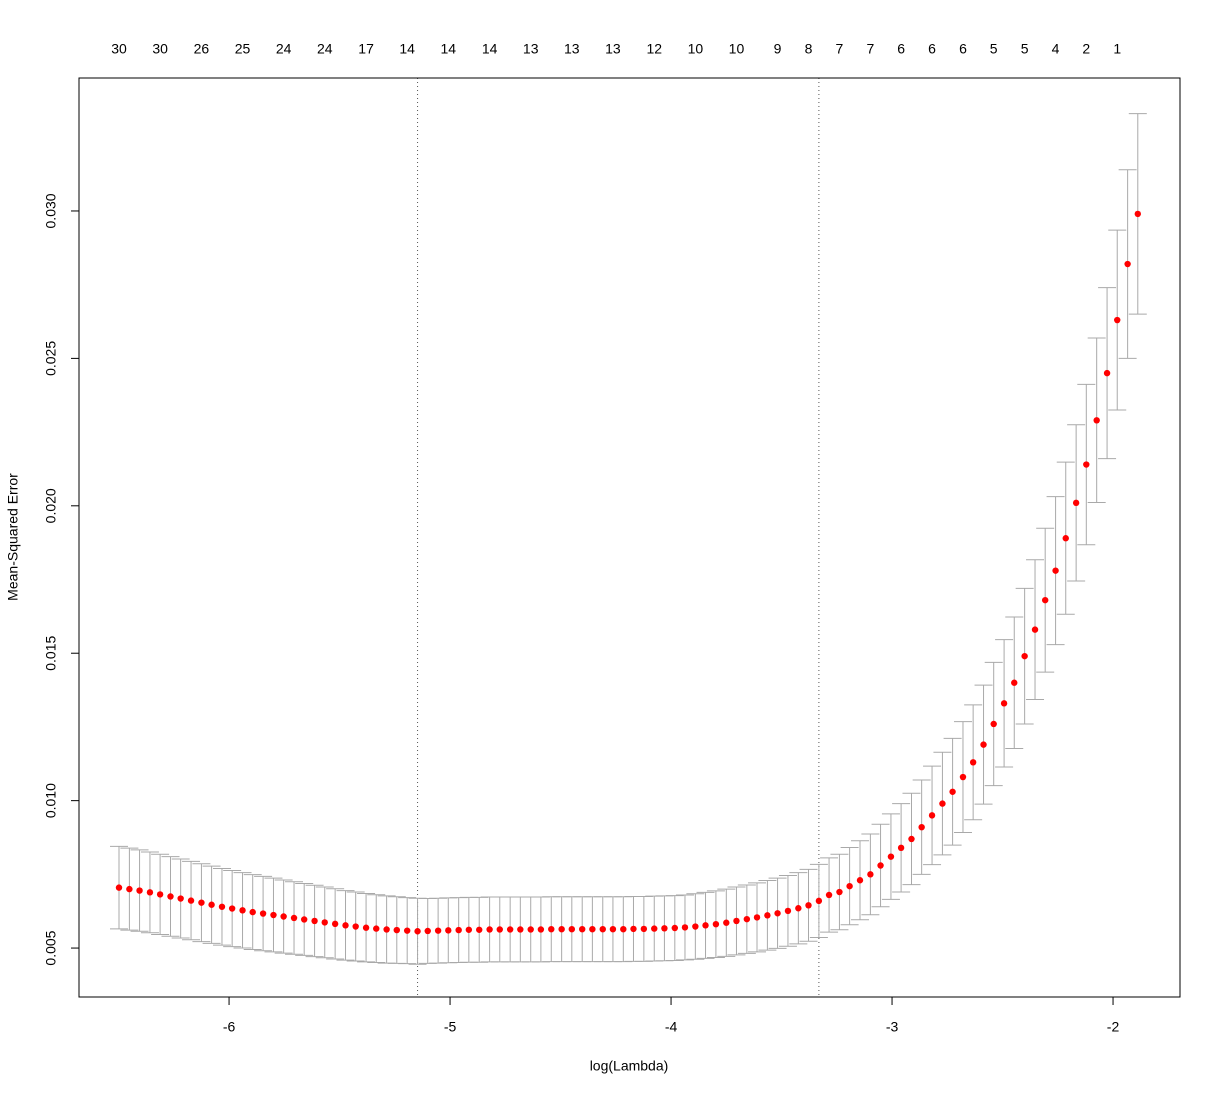 This screenshot has width=1220, height=1096. I want to click on top-axis-label: 9, so click(778, 49).